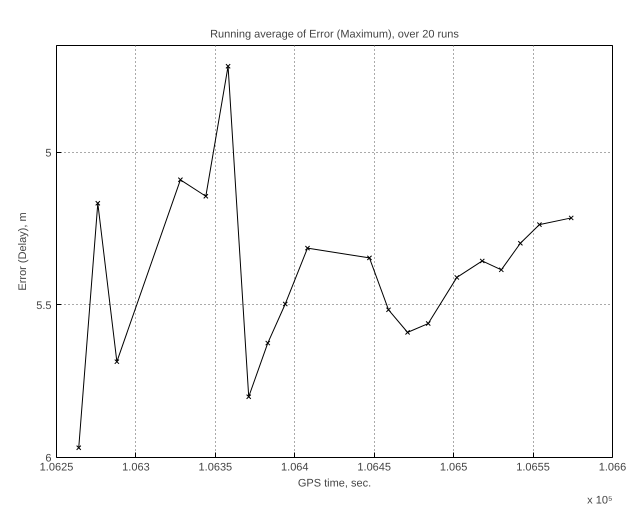 The width and height of the screenshot is (631, 506). I want to click on chart-title: Running average of Error (Maximum), over 20 runs, so click(335, 34).